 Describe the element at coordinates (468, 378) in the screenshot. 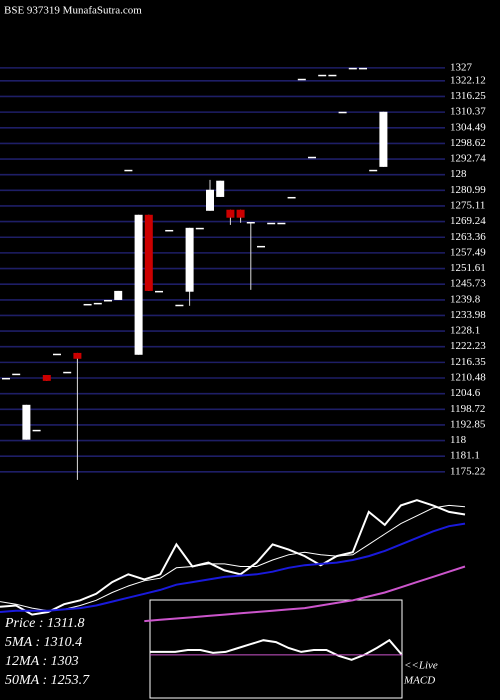

I see `y-tick-label: 1210.48` at that location.